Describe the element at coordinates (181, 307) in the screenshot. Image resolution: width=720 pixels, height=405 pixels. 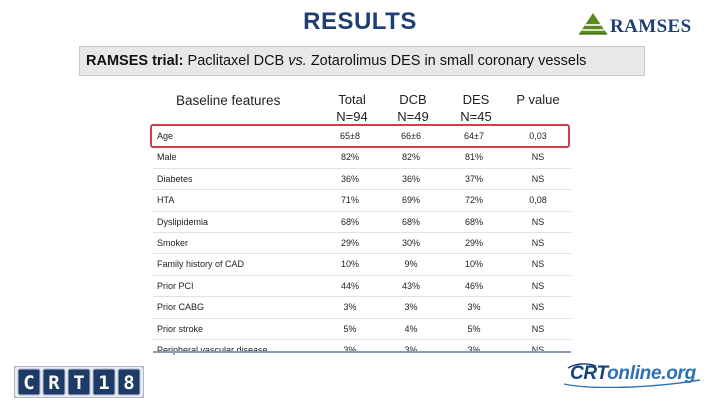
I see `row-feature: Prior CABG` at that location.